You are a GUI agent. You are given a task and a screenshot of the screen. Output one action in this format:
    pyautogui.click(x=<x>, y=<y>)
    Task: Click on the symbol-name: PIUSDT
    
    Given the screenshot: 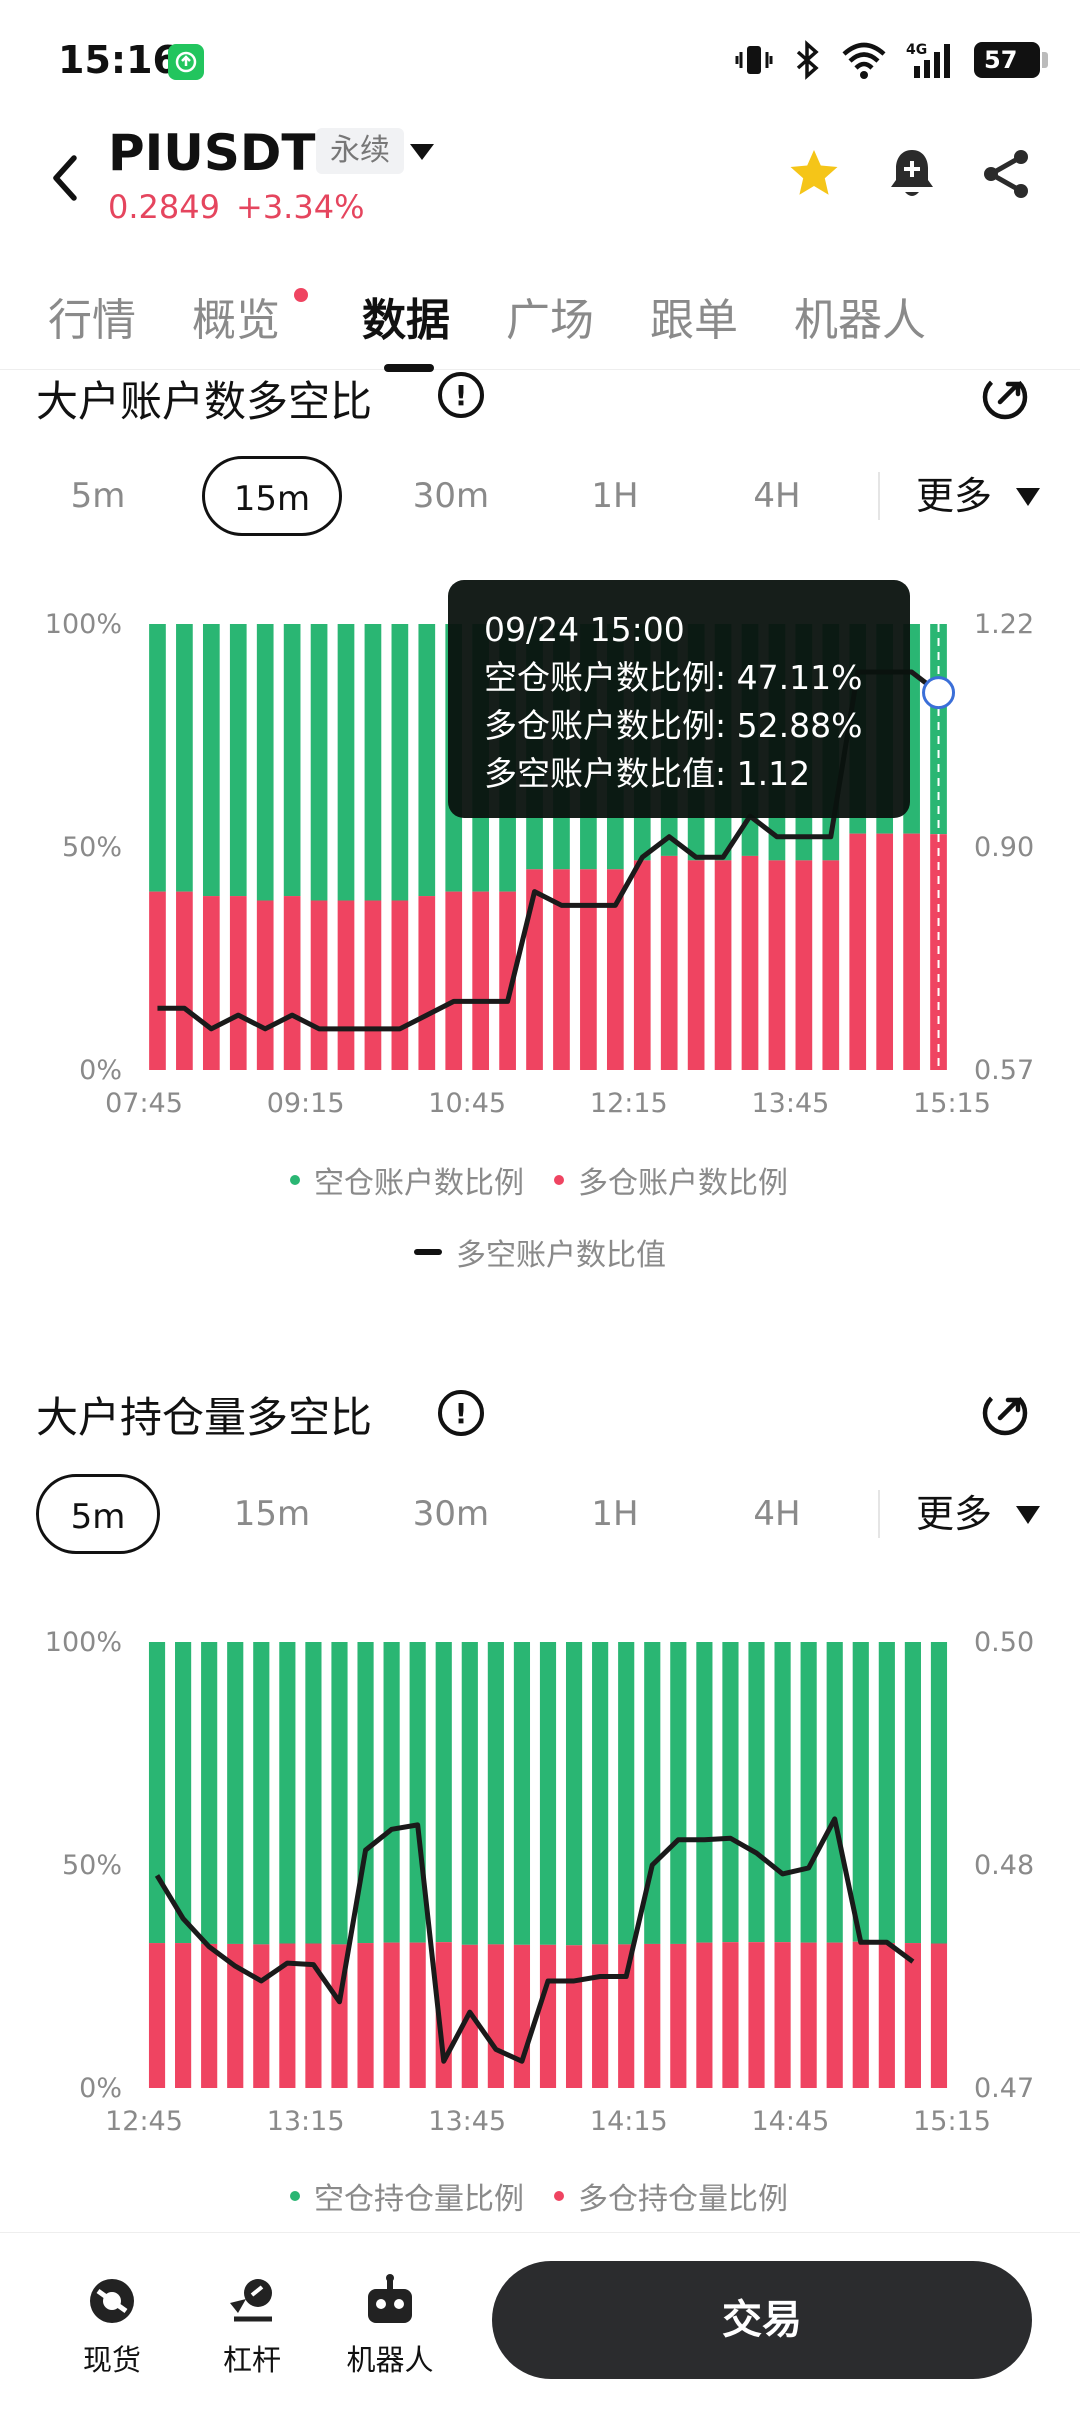 What is the action you would take?
    pyautogui.click(x=212, y=153)
    